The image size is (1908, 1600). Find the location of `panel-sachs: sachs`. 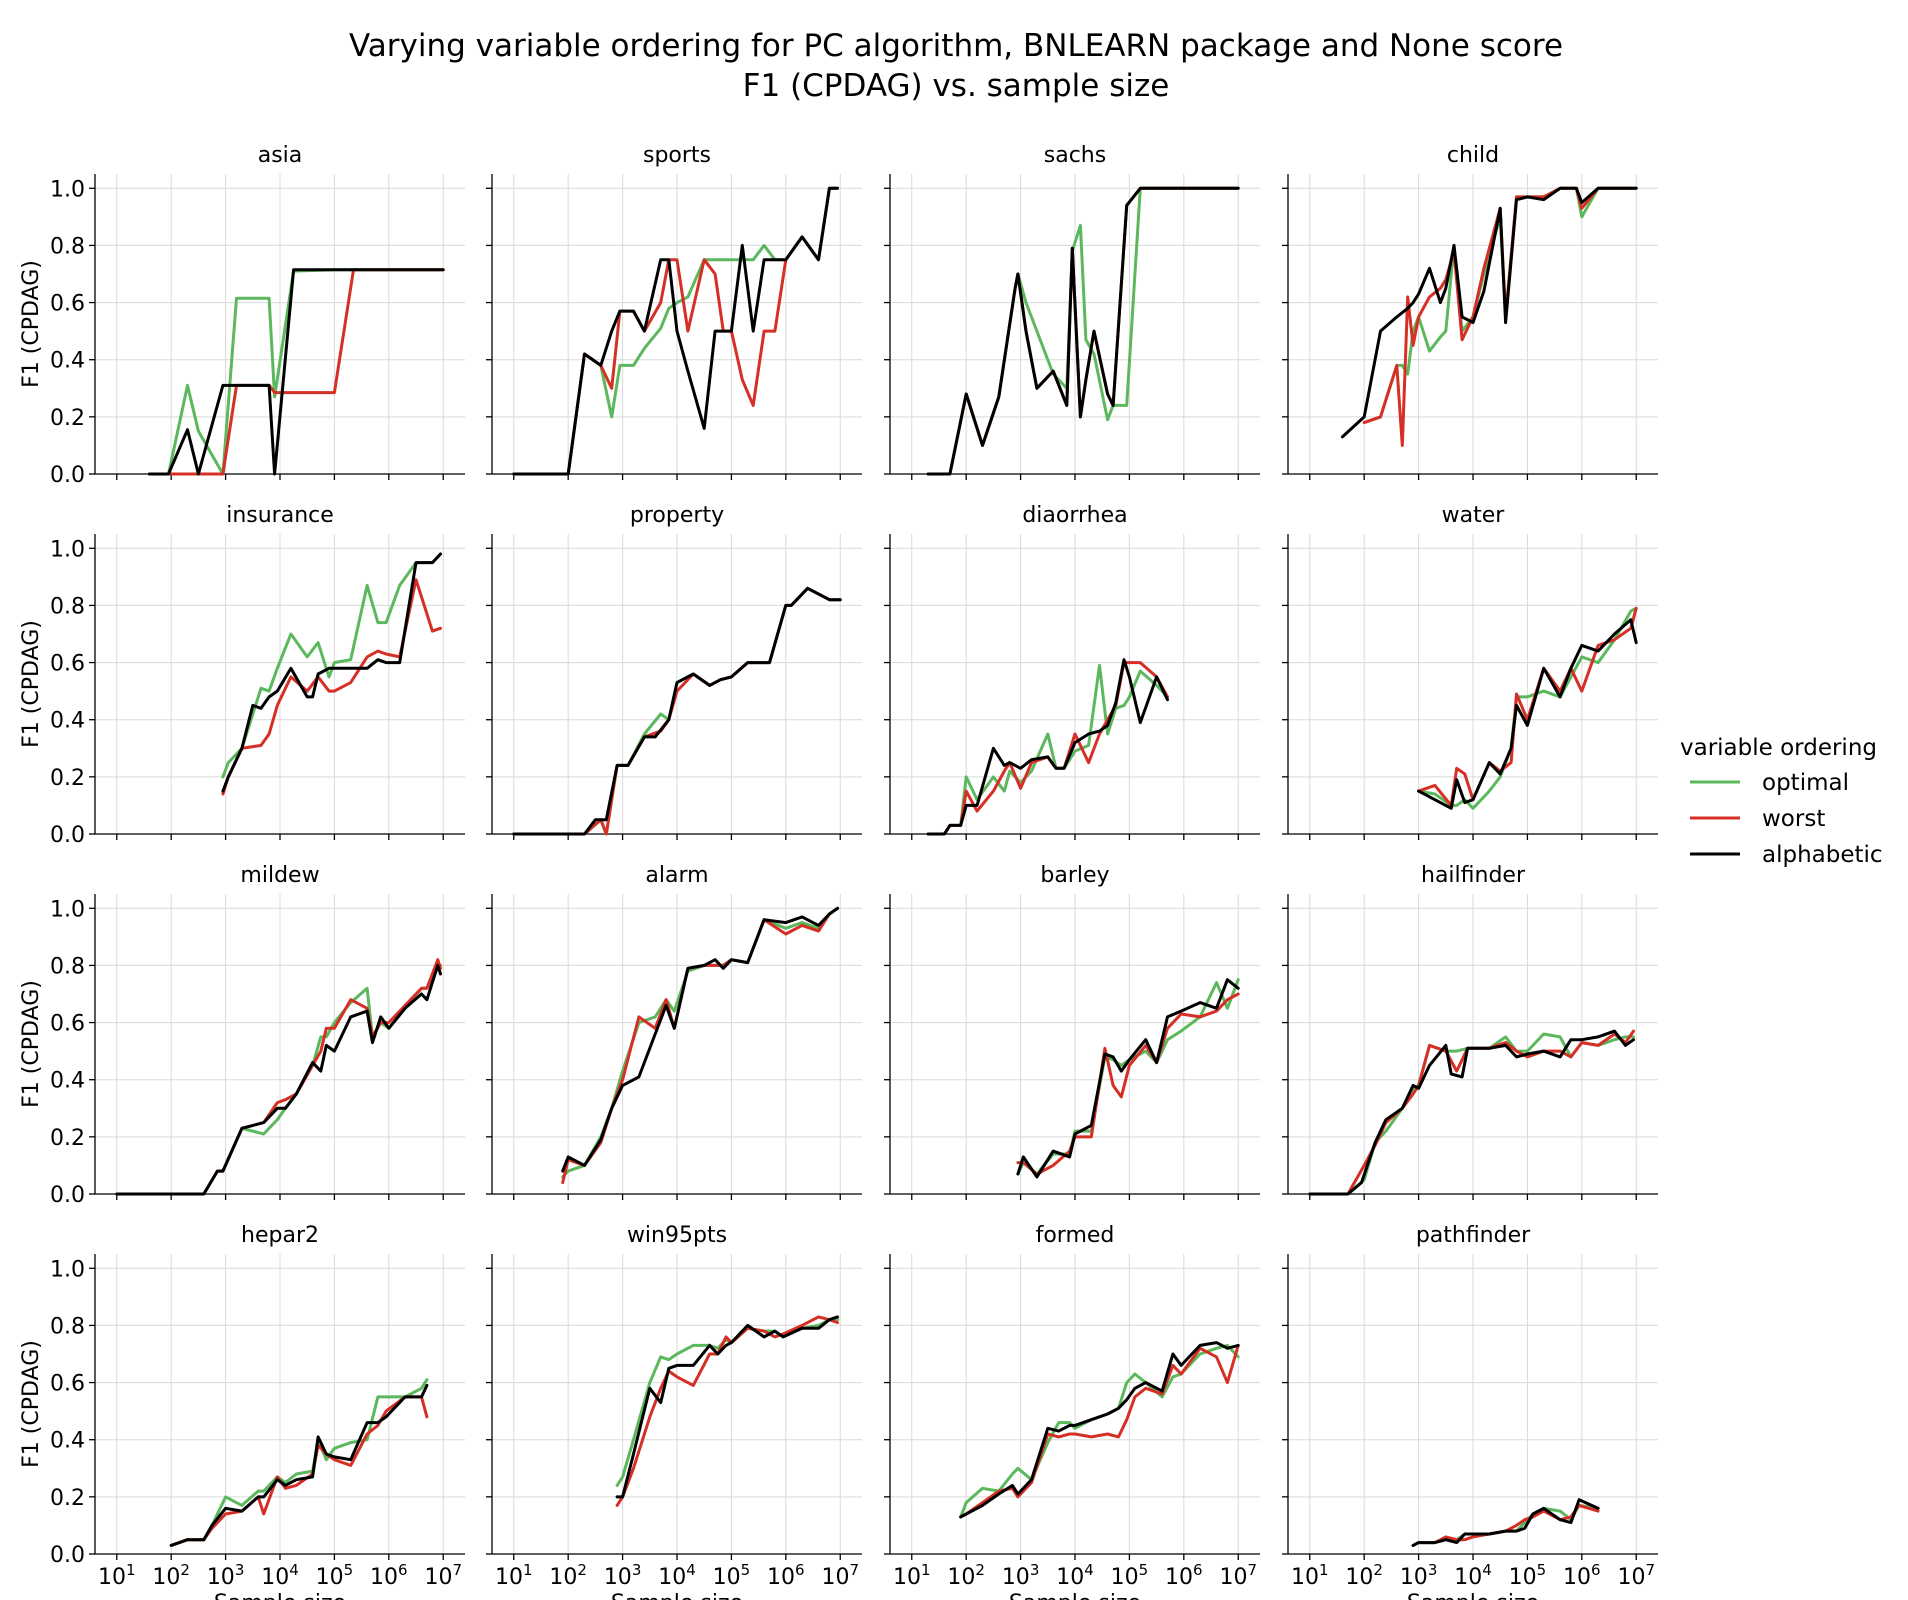

panel-sachs: sachs is located at coordinates (1072, 311).